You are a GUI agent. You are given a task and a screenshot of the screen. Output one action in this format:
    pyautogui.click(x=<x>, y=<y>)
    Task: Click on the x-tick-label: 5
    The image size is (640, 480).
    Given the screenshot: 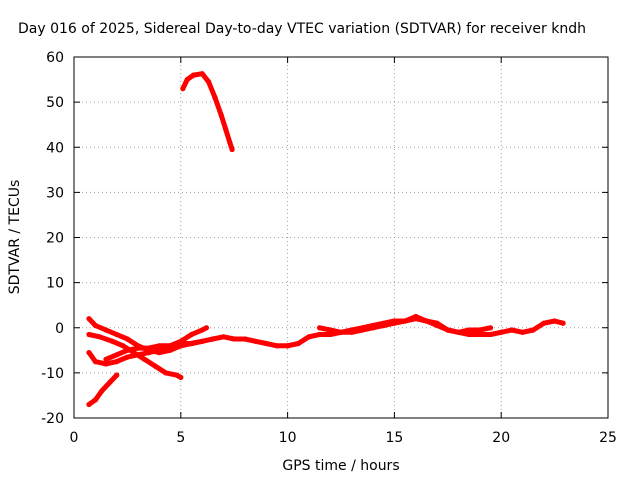 What is the action you would take?
    pyautogui.click(x=180, y=438)
    